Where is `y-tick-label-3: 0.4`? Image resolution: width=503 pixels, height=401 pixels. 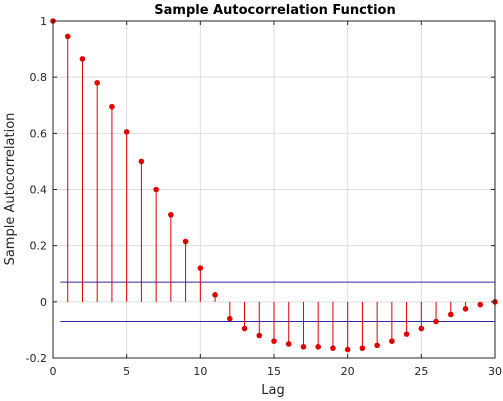 y-tick-label-3: 0.4 is located at coordinates (39, 190).